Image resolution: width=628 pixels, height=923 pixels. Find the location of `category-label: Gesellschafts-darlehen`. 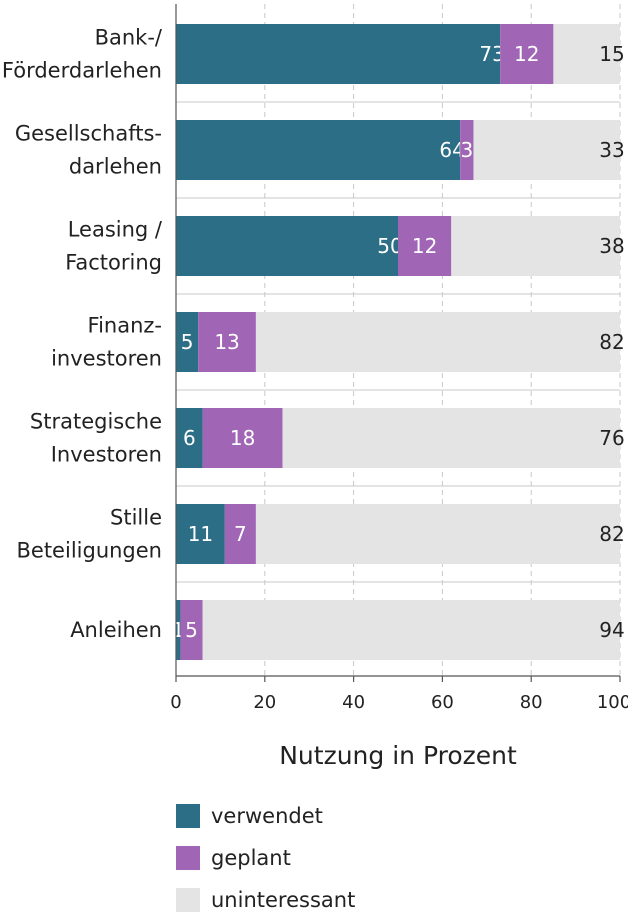

category-label: Gesellschafts-darlehen is located at coordinates (88, 150).